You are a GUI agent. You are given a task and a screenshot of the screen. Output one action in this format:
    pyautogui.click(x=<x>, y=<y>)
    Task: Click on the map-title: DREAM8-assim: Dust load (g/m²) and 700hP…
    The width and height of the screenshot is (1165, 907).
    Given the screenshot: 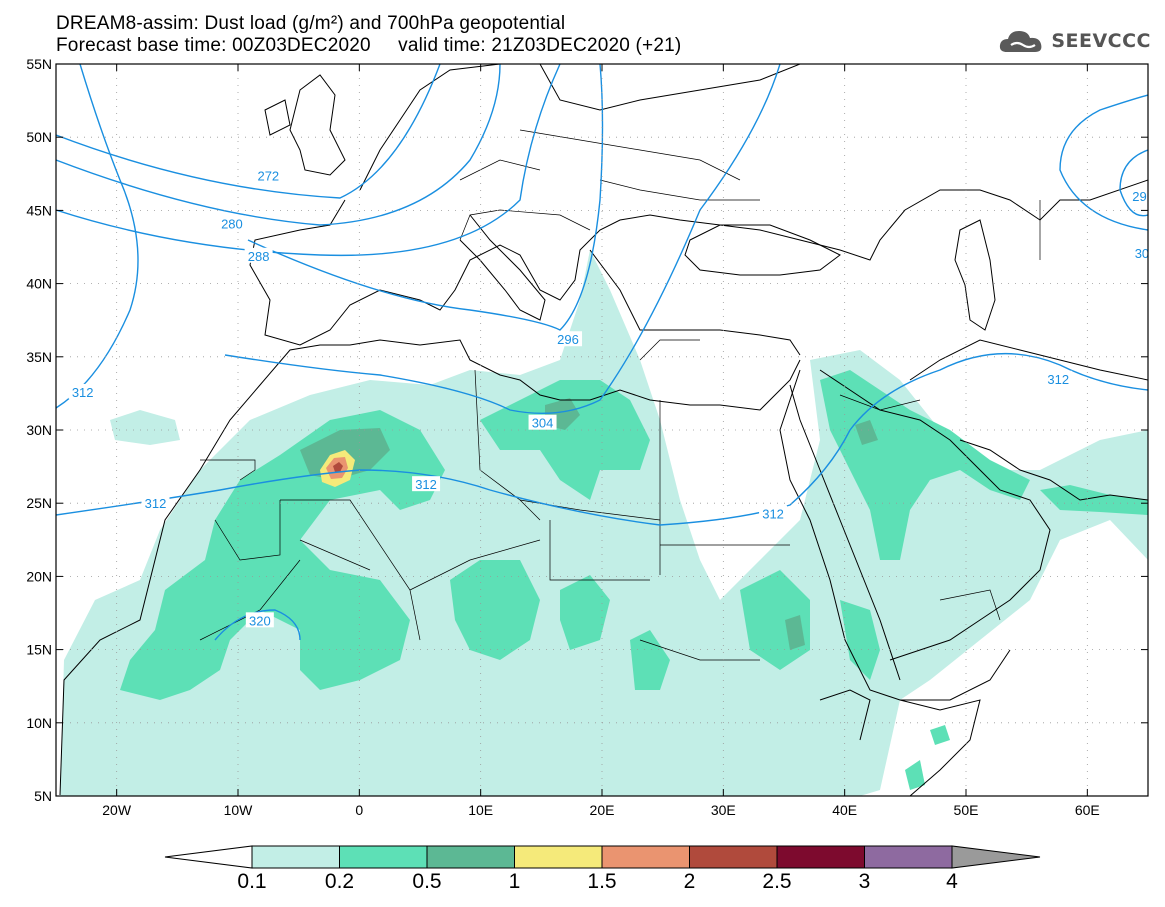 What is the action you would take?
    pyautogui.click(x=311, y=23)
    